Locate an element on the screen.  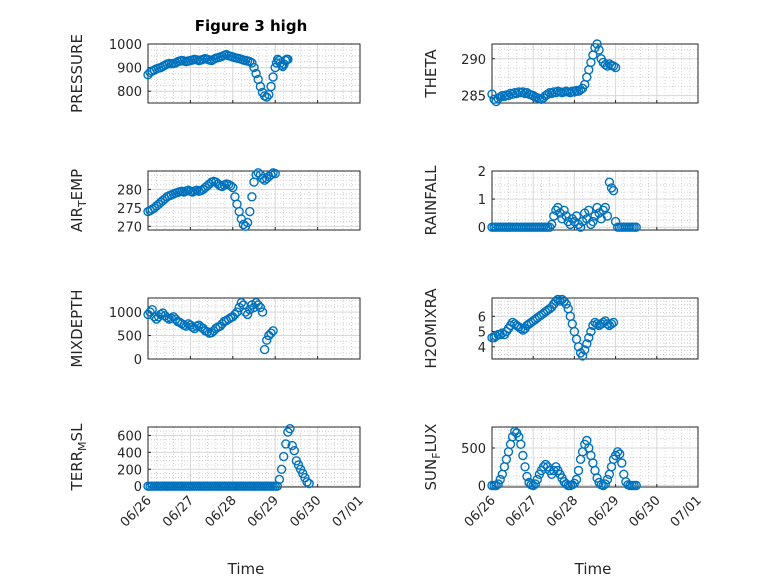
subplot-3: 270 275 280 AIRTEMP is located at coordinates (214, 201).